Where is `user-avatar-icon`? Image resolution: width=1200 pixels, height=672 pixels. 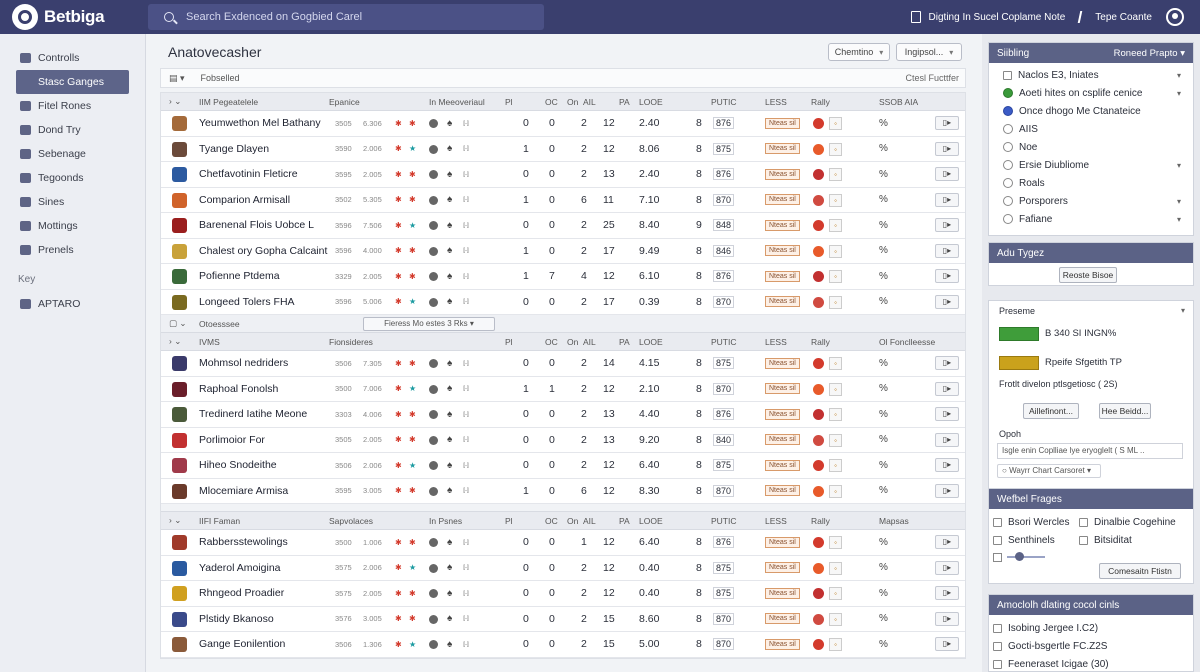 user-avatar-icon is located at coordinates (1175, 17).